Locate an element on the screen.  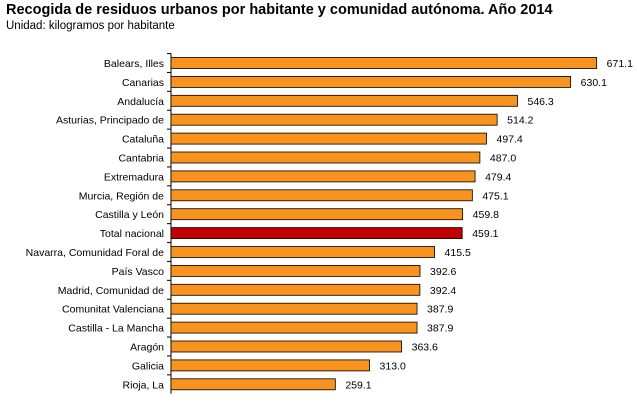
value-label: 546.3 is located at coordinates (541, 102).